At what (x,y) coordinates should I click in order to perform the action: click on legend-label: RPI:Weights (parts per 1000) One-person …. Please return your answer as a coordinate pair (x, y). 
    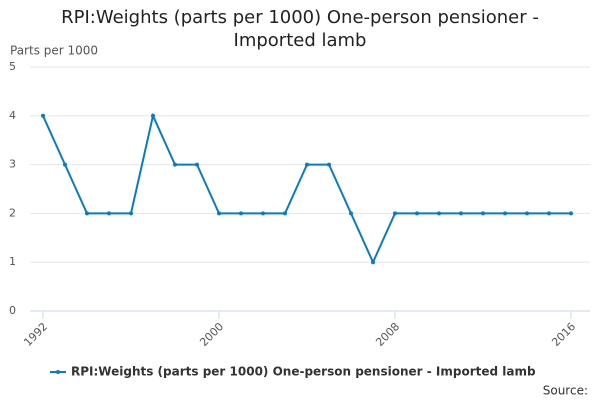
    Looking at the image, I should click on (303, 372).